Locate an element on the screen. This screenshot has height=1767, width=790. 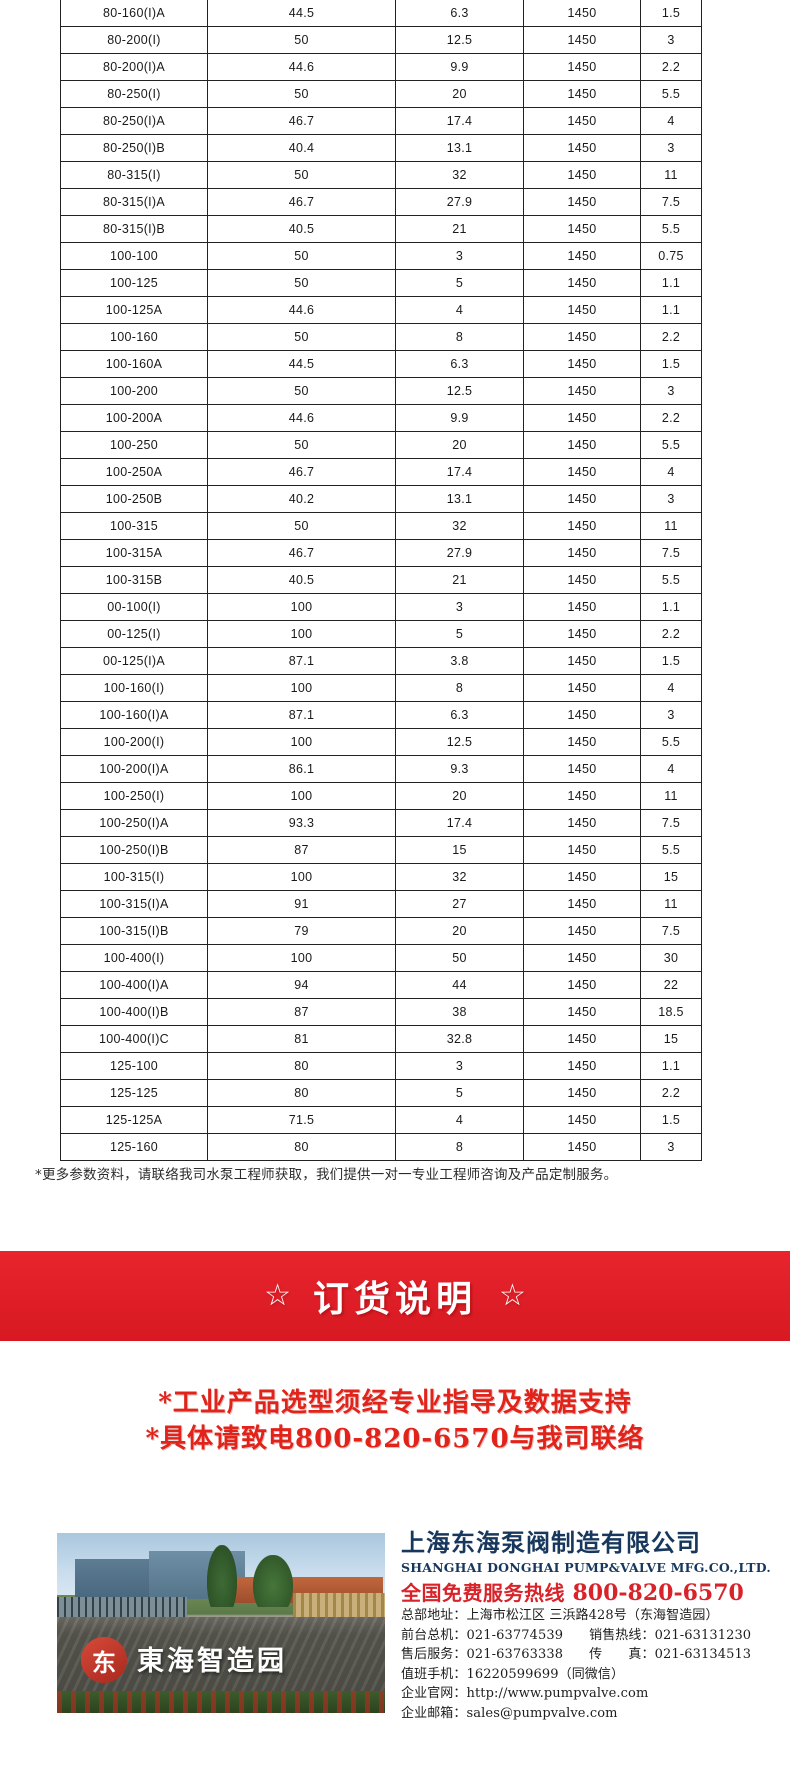
table-row: 100-200 50 12.5 1450 3 is located at coordinates (381, 391).